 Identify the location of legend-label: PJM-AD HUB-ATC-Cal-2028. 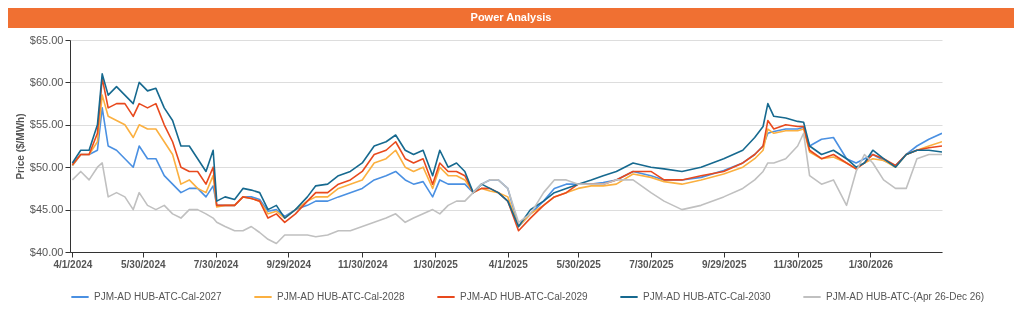
(341, 296).